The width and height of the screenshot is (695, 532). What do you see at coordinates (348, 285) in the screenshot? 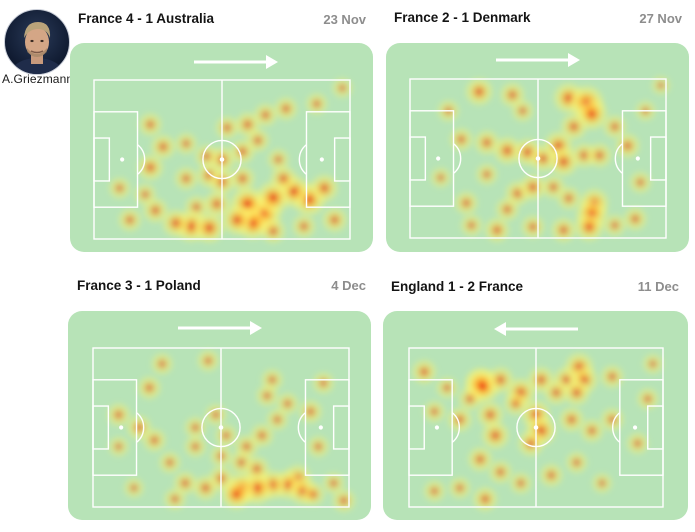
I see `match-date: 4 Dec` at bounding box center [348, 285].